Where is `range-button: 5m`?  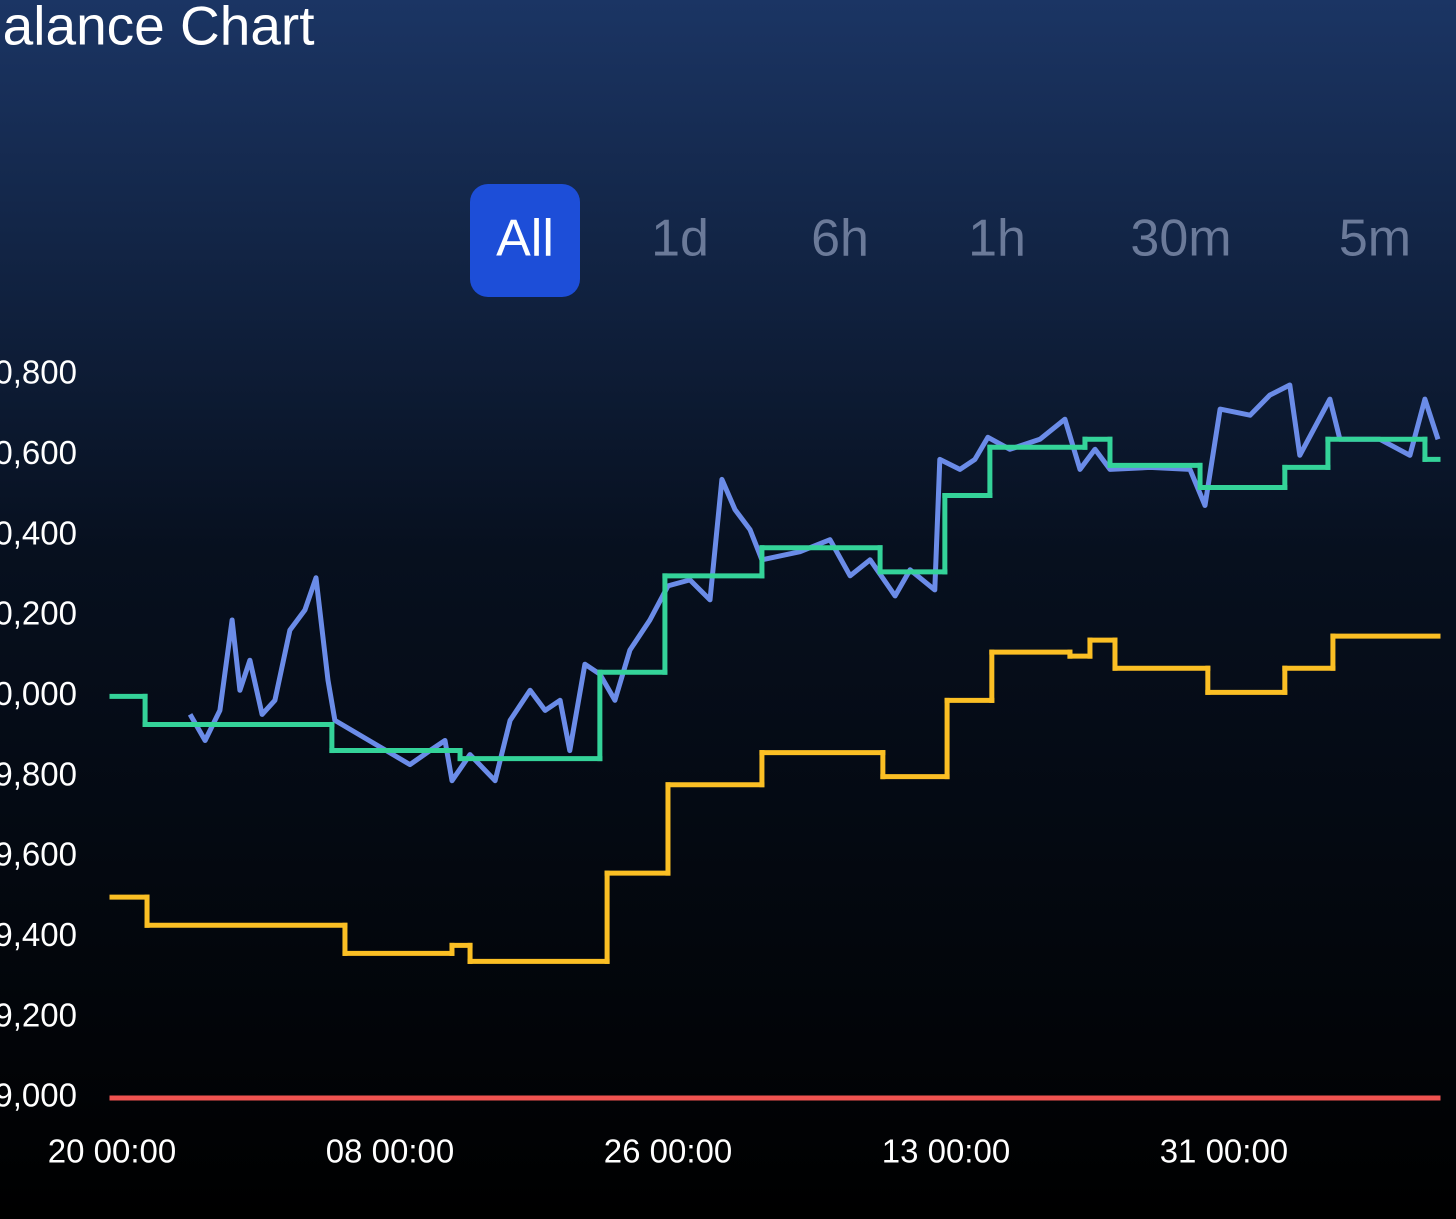 range-button: 5m is located at coordinates (1375, 239).